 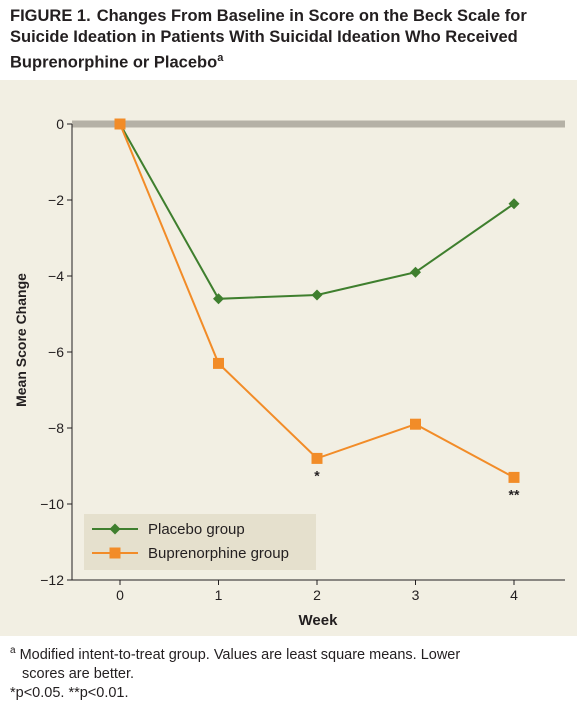 What do you see at coordinates (60, 124) in the screenshot?
I see `y-tick-label: 0` at bounding box center [60, 124].